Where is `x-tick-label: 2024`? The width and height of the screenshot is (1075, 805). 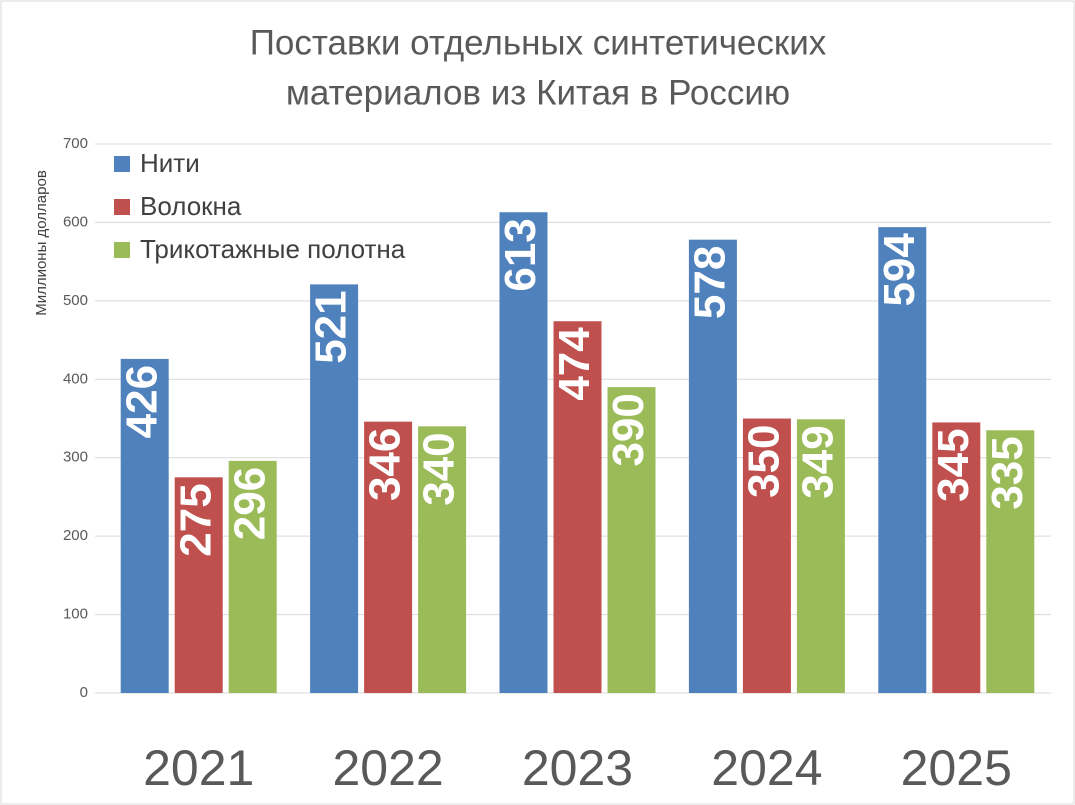
x-tick-label: 2024 is located at coordinates (766, 768).